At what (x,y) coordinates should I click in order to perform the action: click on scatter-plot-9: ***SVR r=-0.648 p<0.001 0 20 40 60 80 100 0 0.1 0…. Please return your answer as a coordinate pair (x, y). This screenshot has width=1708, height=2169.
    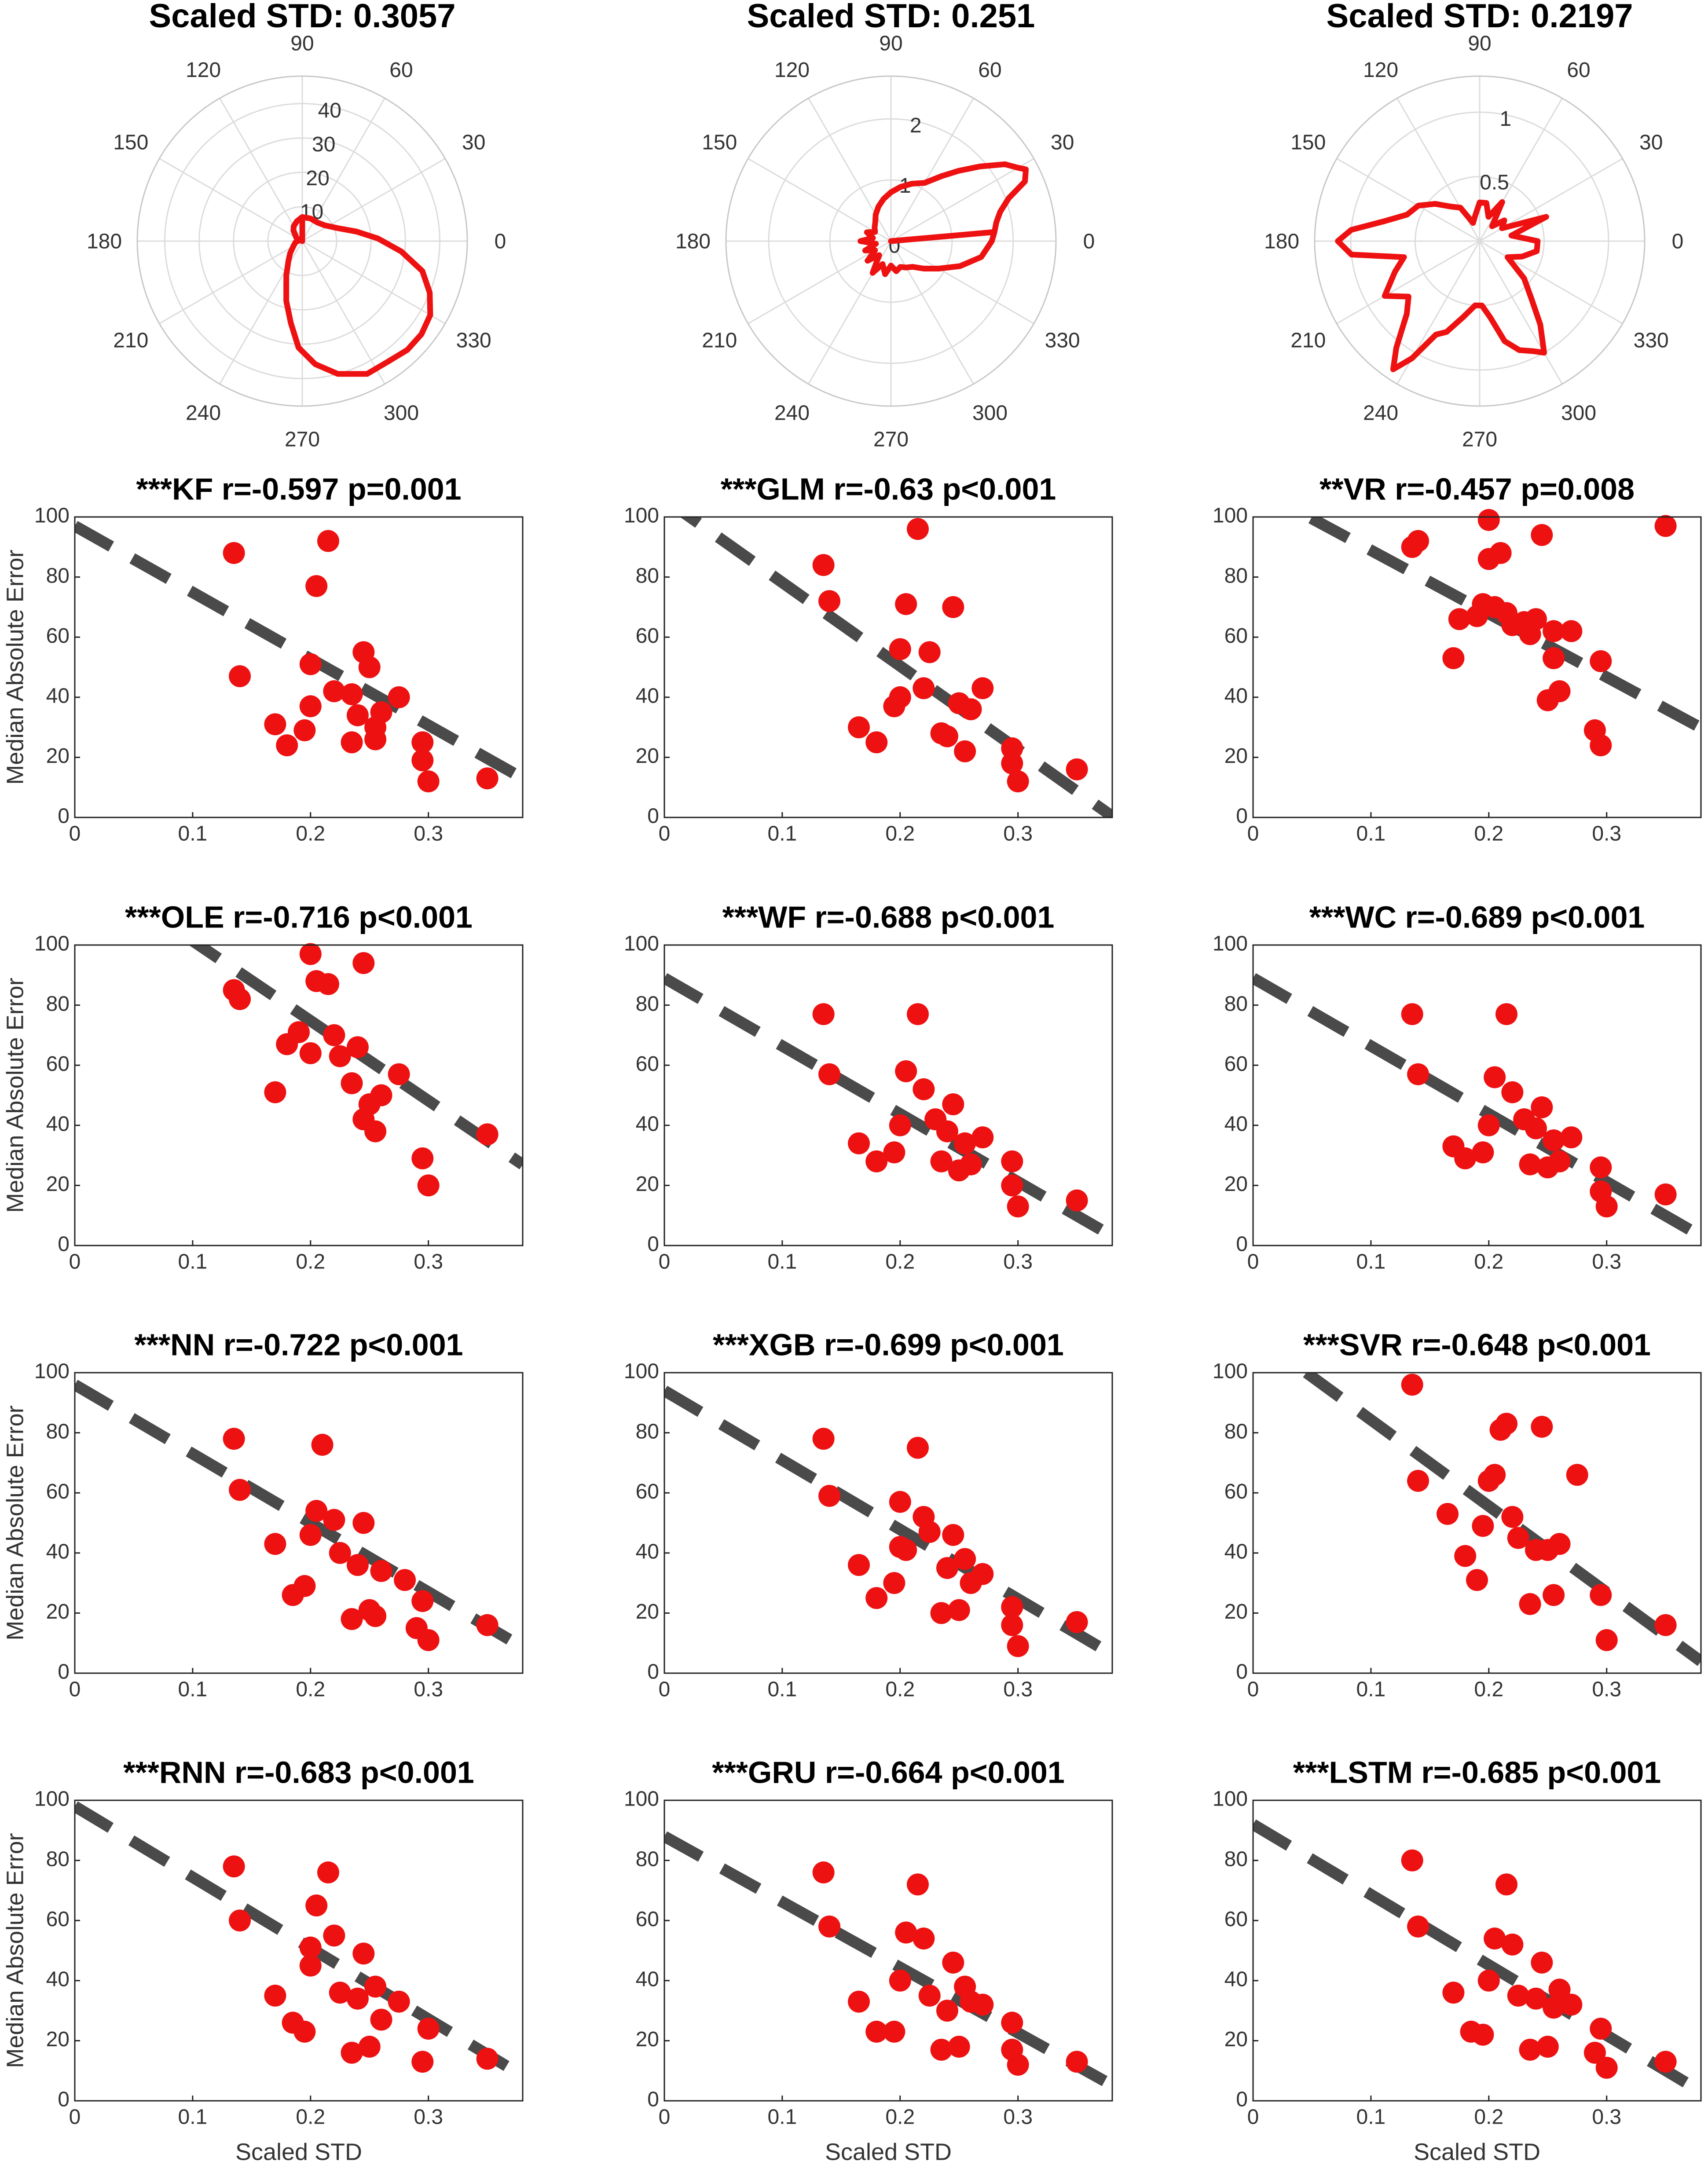
    Looking at the image, I should click on (1457, 1514).